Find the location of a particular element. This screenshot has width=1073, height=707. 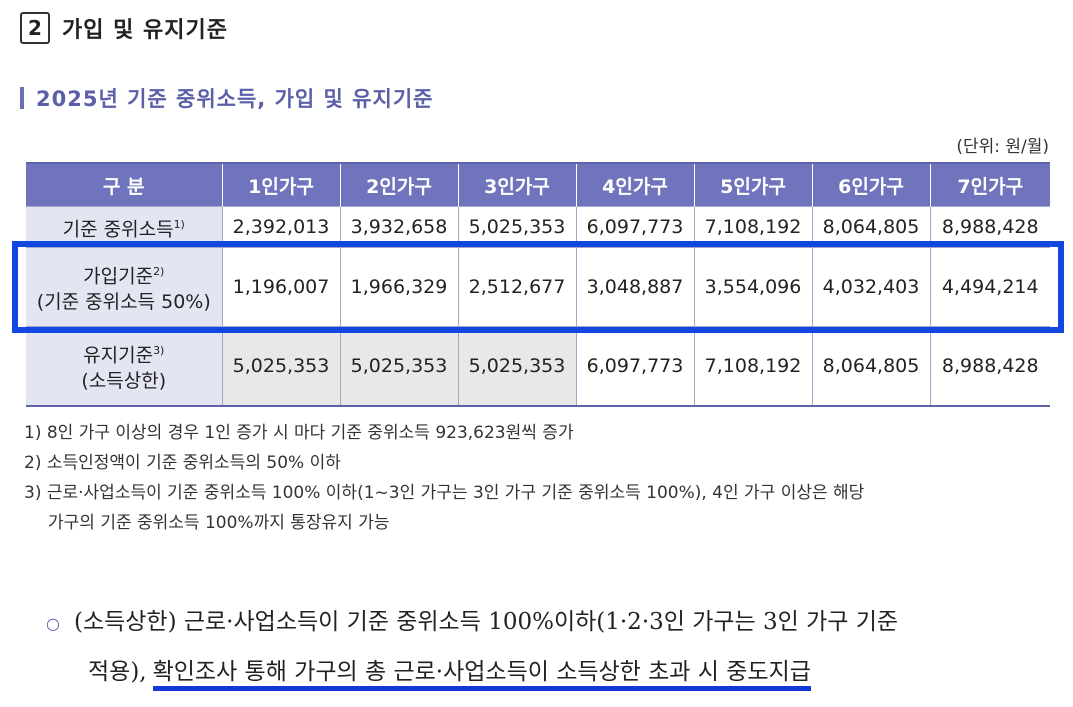

footnote-3-cont: 가구의 기준 중위소득 100%까지 통장유지 가능 is located at coordinates (219, 523).